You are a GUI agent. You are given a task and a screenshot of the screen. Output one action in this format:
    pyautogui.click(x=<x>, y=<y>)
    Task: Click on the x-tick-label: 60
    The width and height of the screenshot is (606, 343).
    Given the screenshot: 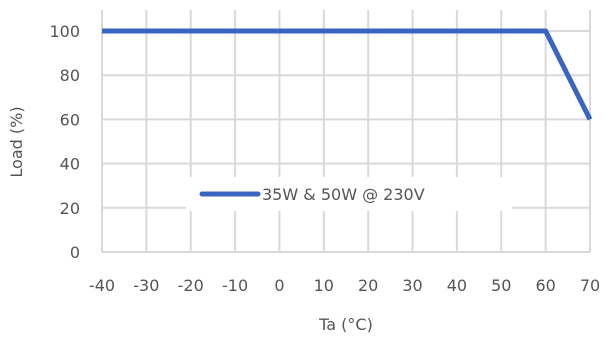 What is the action you would take?
    pyautogui.click(x=545, y=285)
    